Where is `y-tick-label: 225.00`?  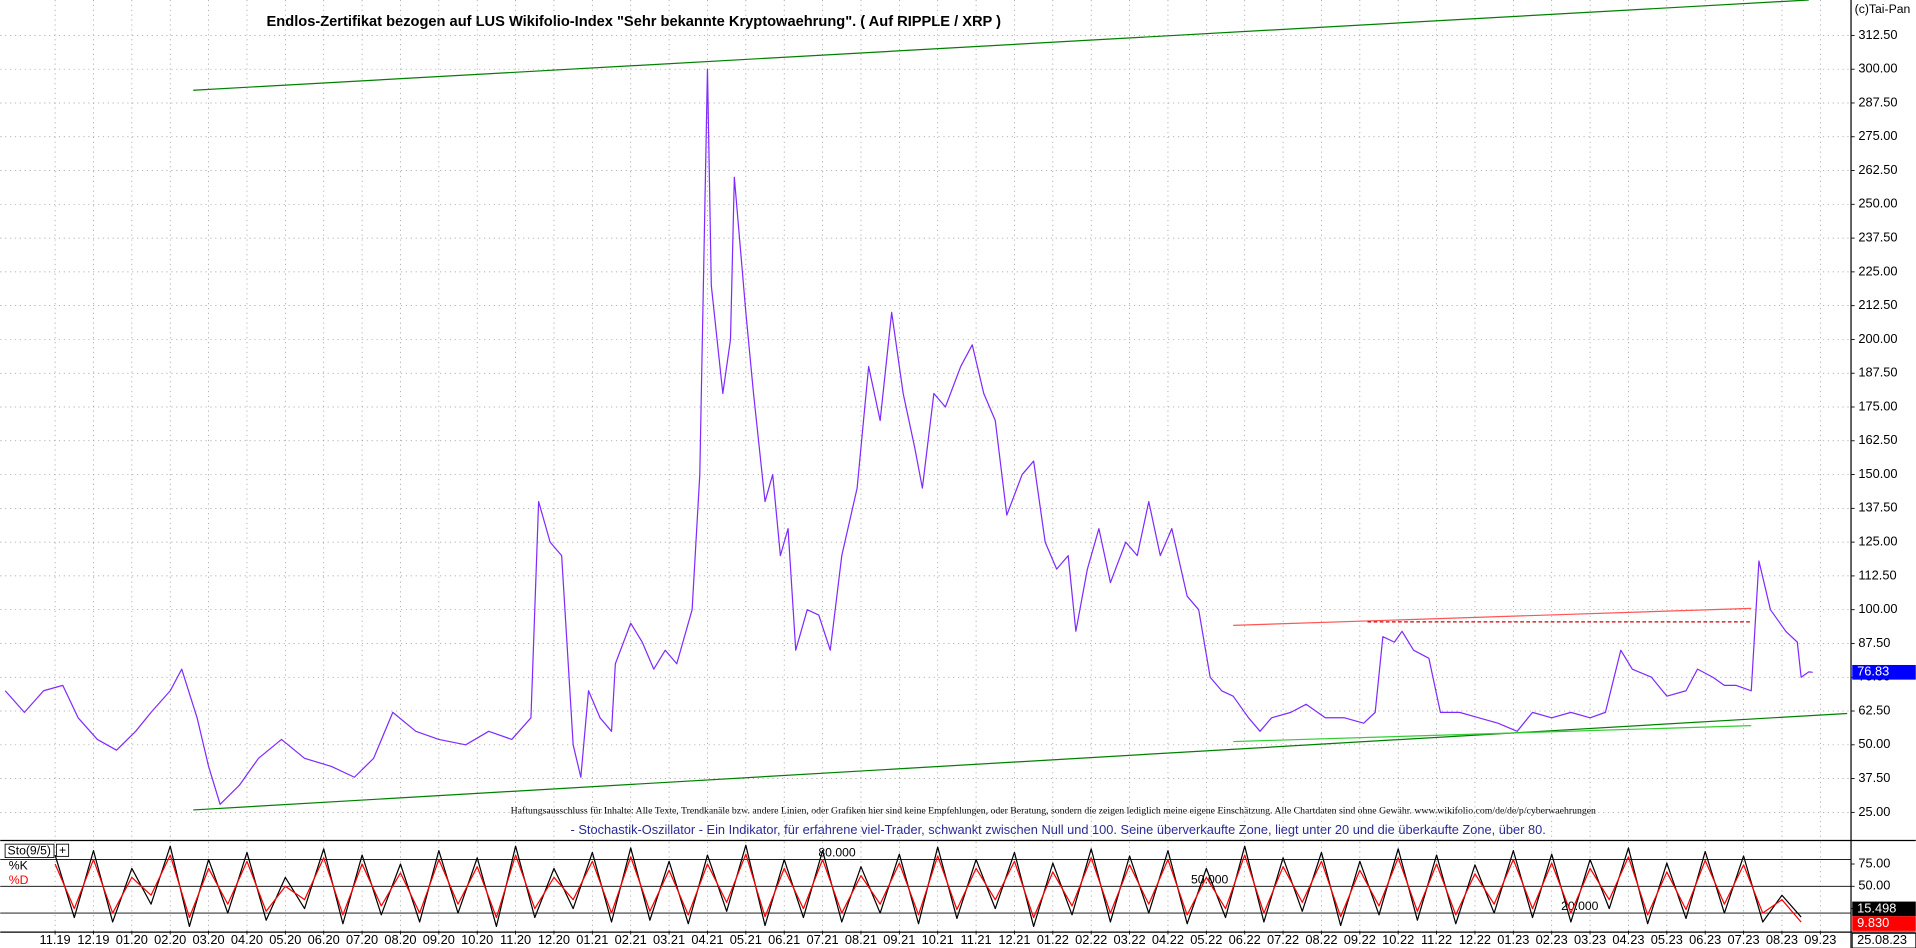
y-tick-label: 225.00 is located at coordinates (1877, 270).